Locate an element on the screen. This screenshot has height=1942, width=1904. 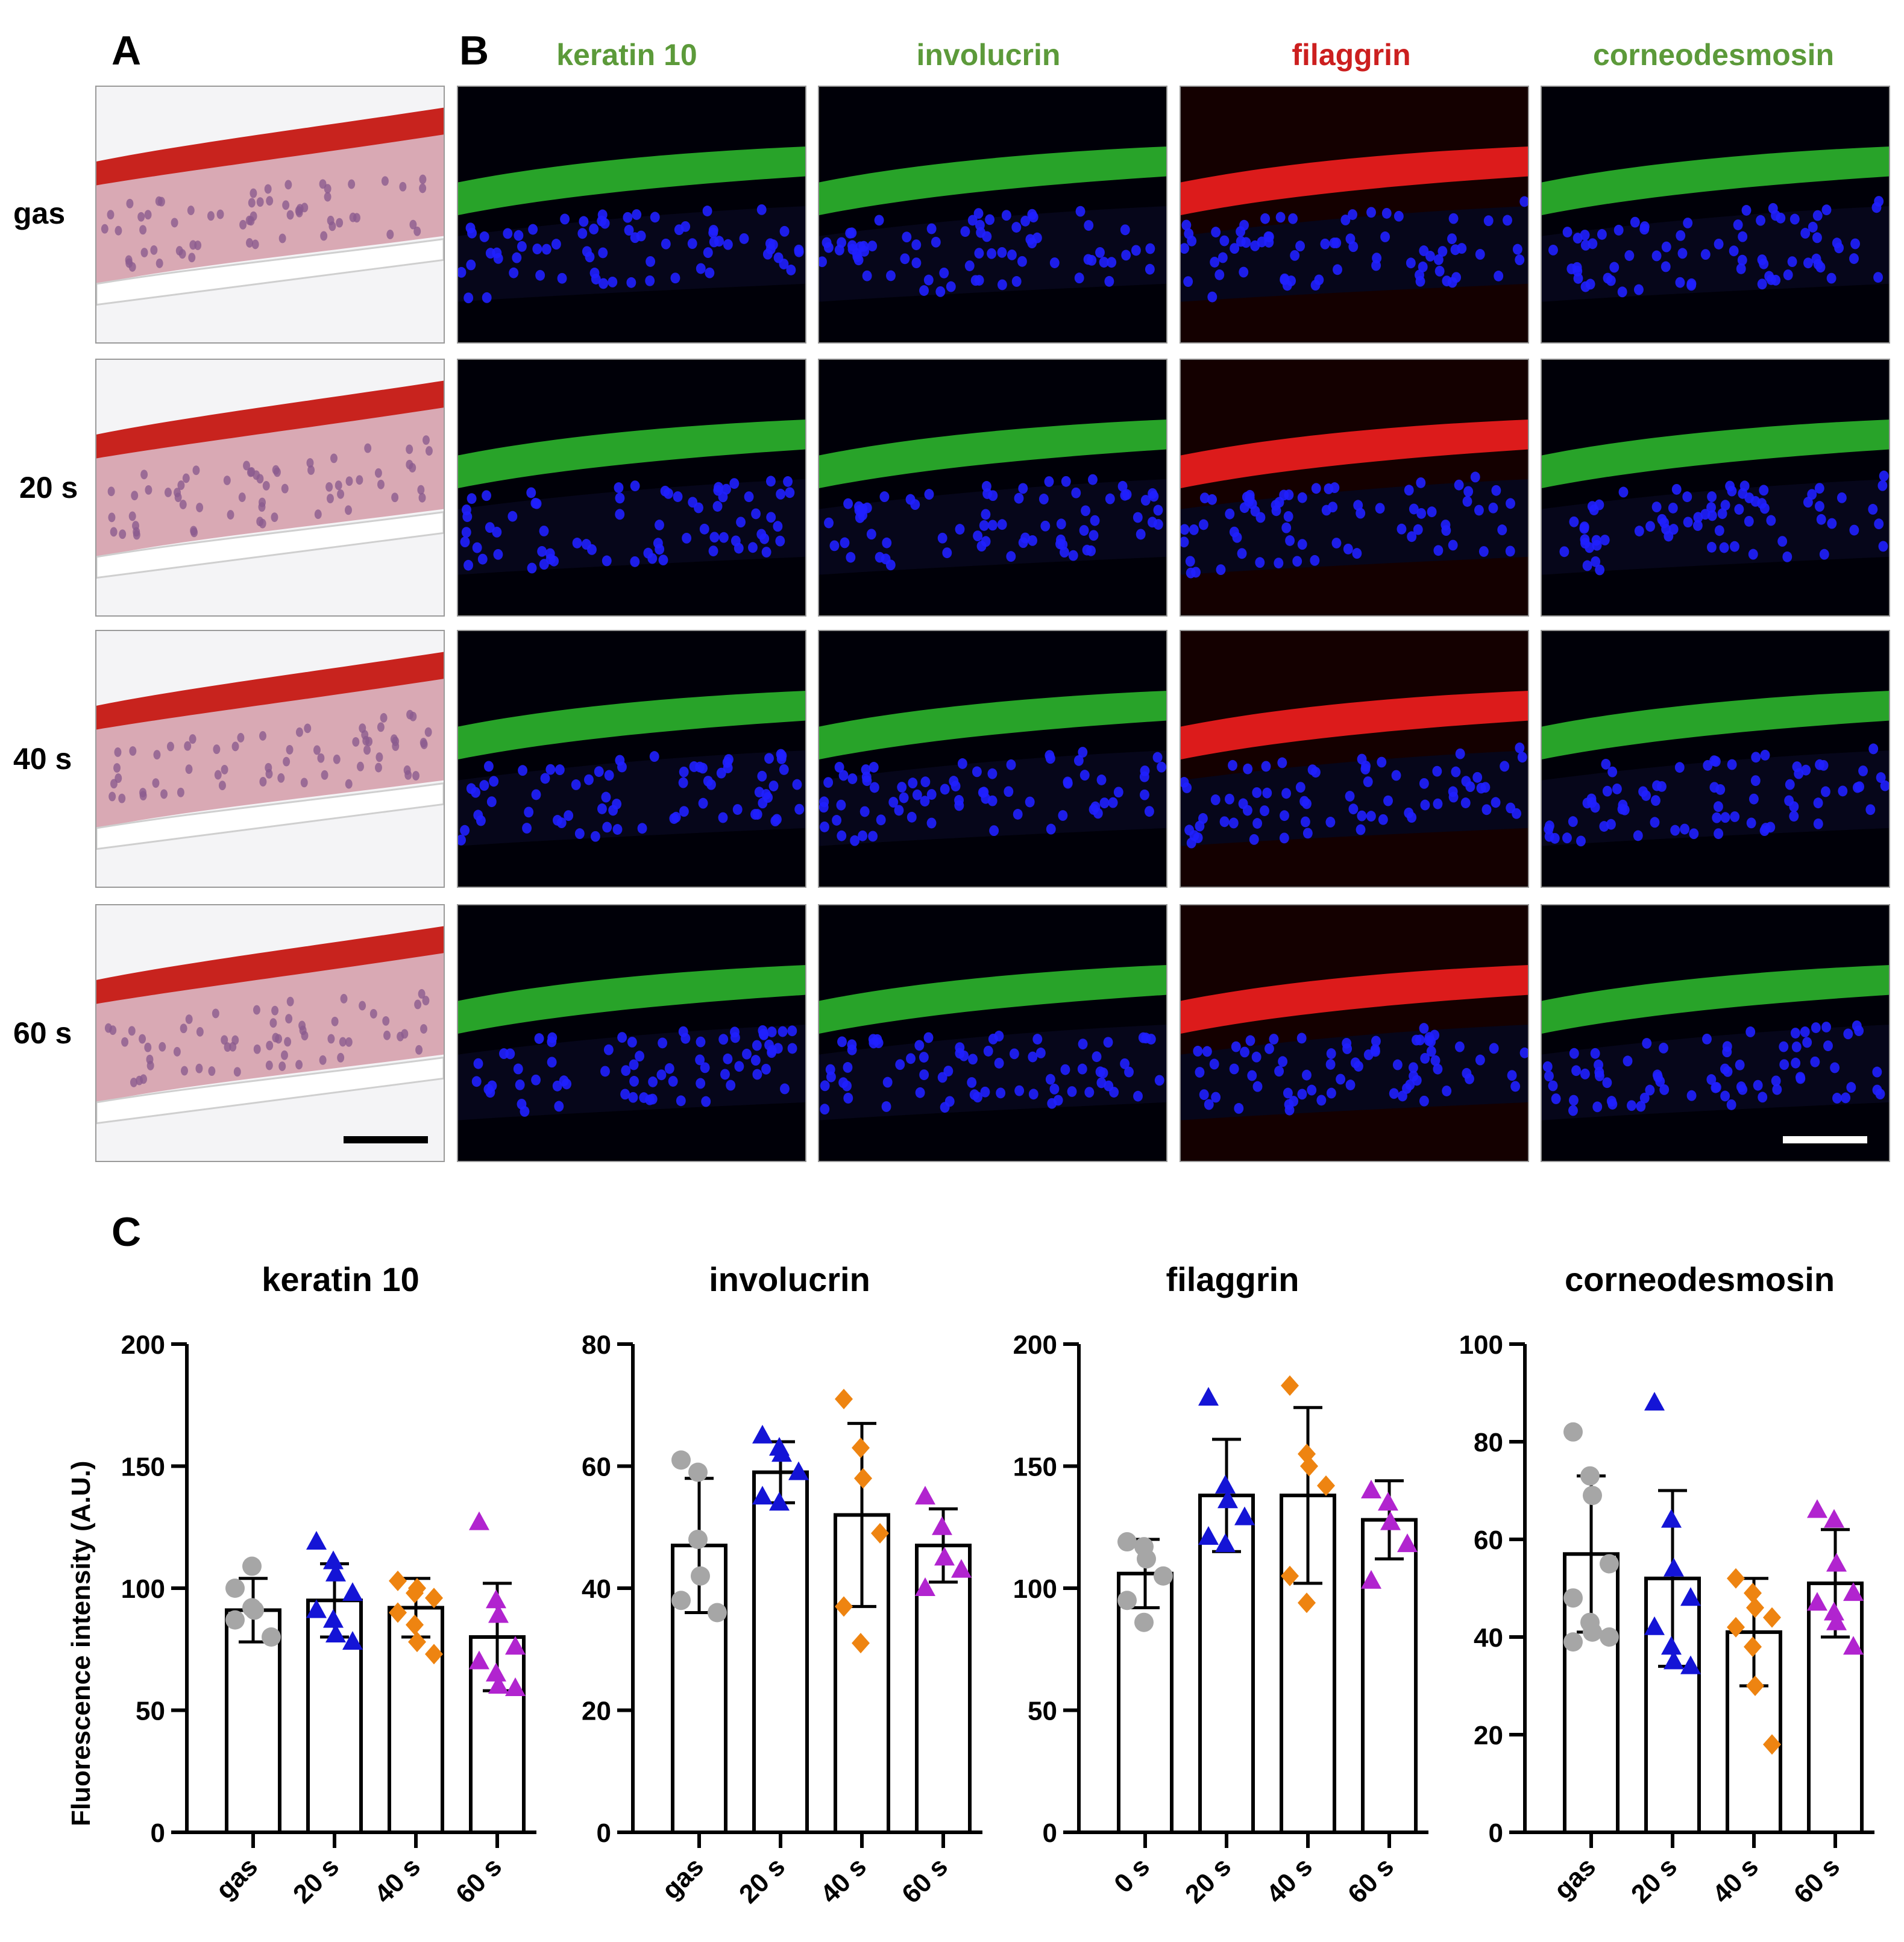
scale-bar-he is located at coordinates (386, 1139).